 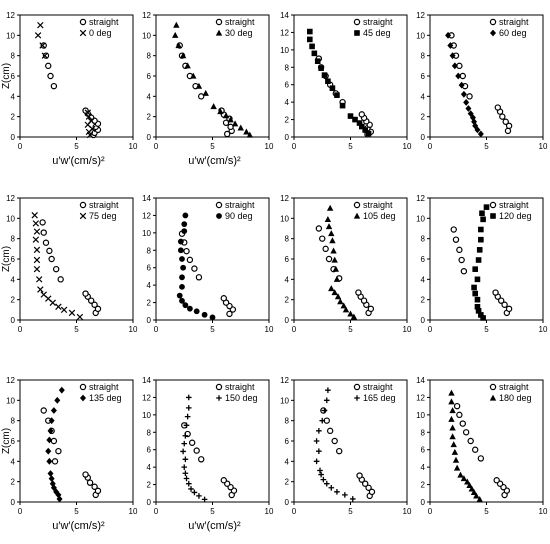 What do you see at coordinates (515, 216) in the screenshot?
I see `legend-label: 120 deg` at bounding box center [515, 216].